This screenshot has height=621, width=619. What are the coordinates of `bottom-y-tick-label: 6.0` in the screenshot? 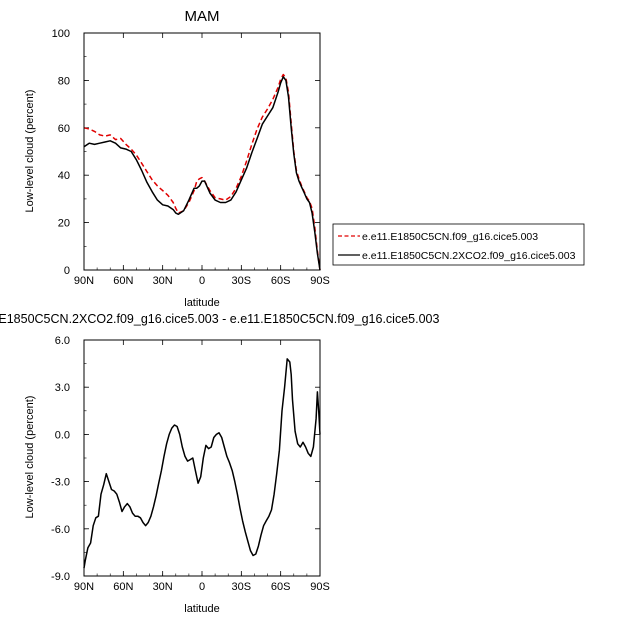 It's located at (62, 341).